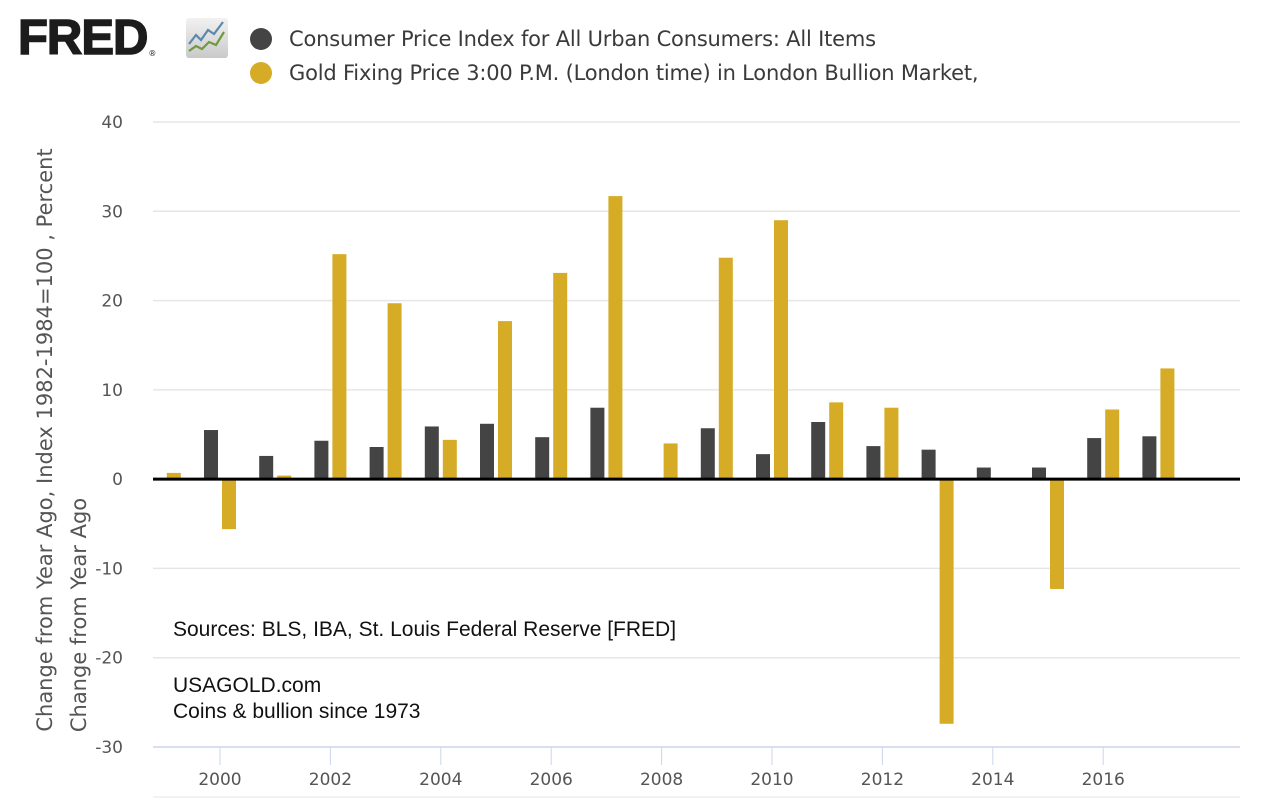 The image size is (1268, 798). Describe the element at coordinates (261, 73) in the screenshot. I see `legend-marker-gold` at that location.